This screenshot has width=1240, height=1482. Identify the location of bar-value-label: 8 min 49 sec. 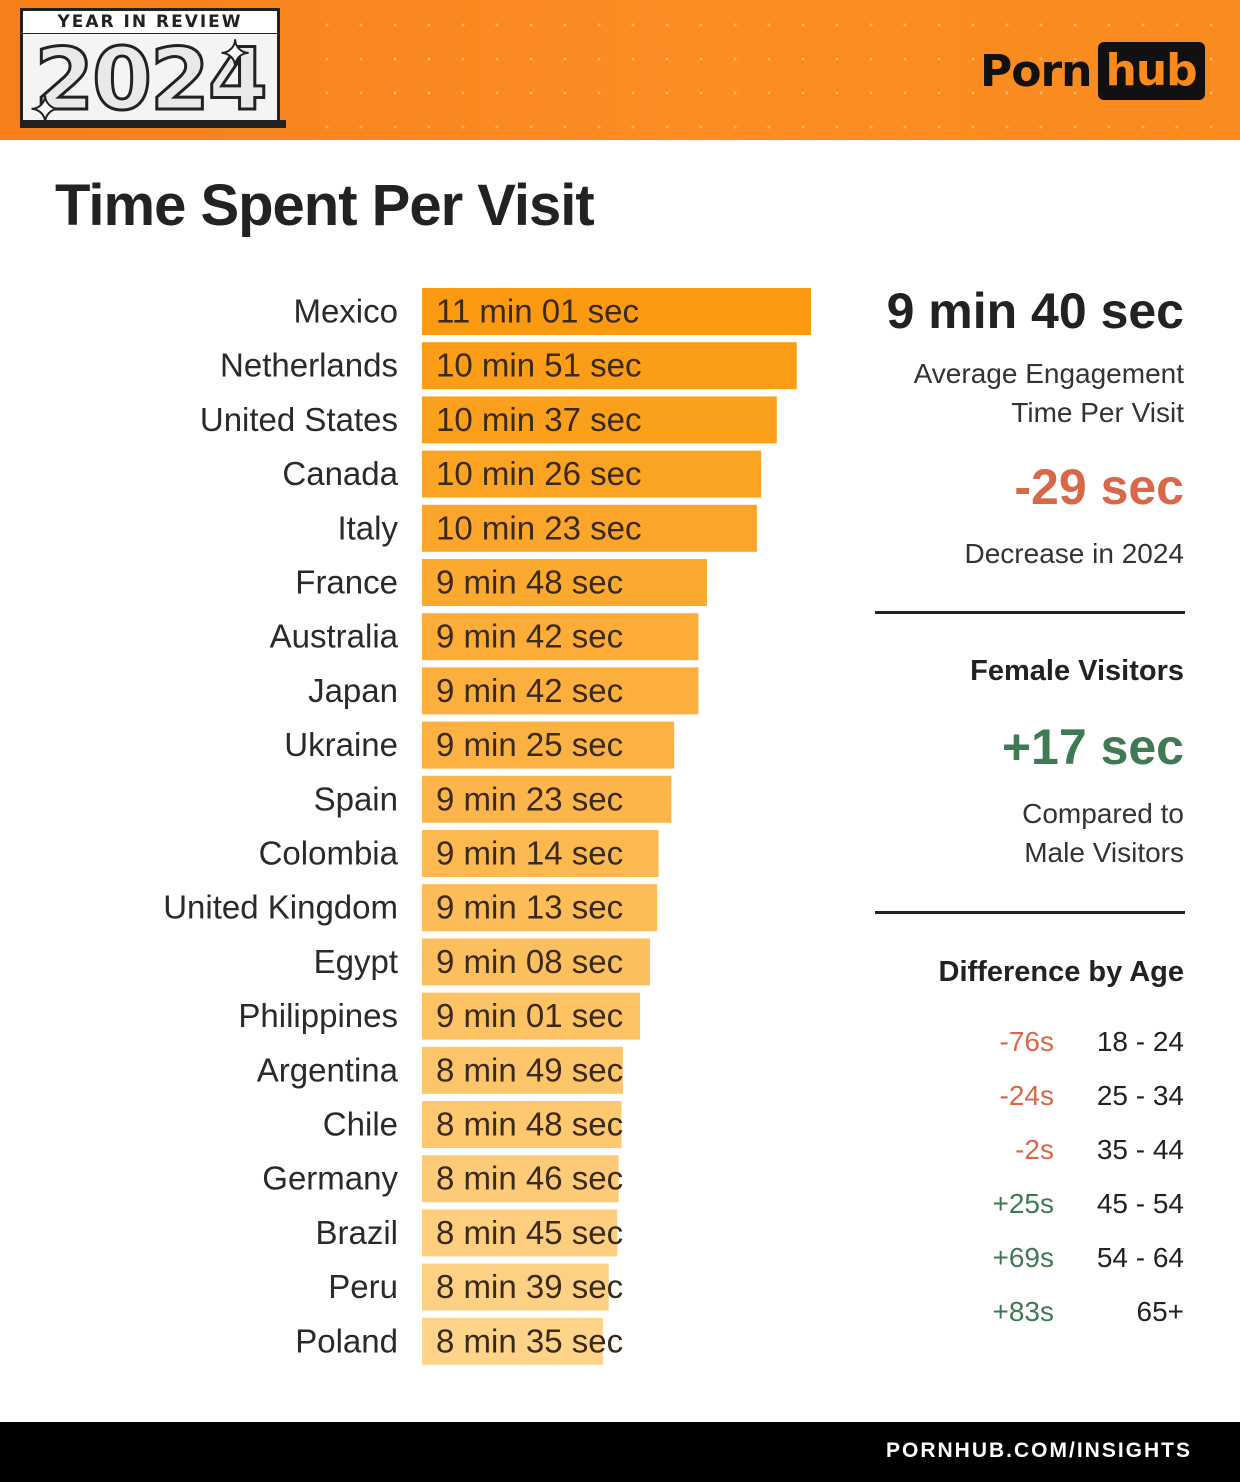
(529, 1069).